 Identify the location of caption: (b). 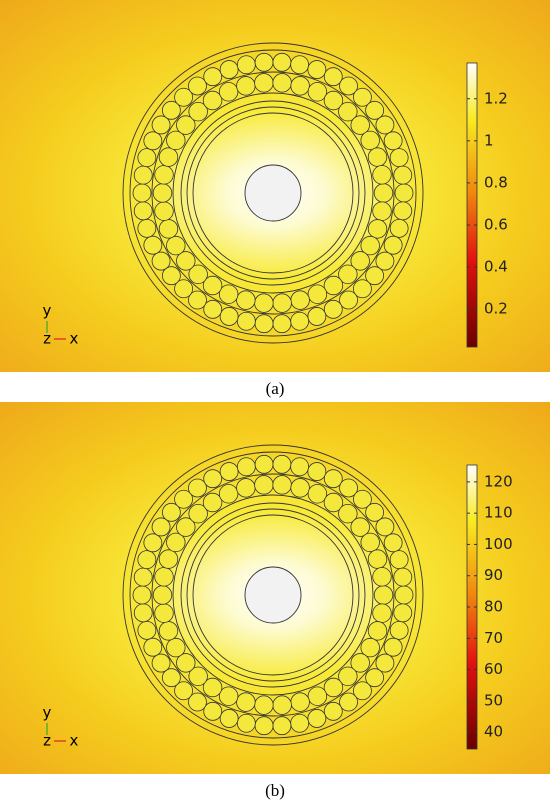
(275, 790).